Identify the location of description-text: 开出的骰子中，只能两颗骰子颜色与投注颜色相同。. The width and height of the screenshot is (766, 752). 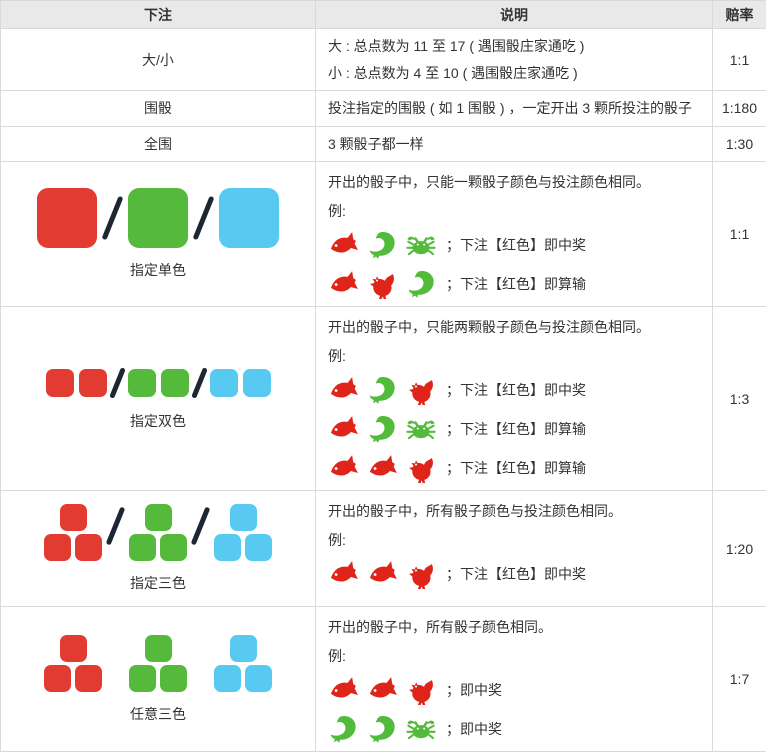
(514, 327).